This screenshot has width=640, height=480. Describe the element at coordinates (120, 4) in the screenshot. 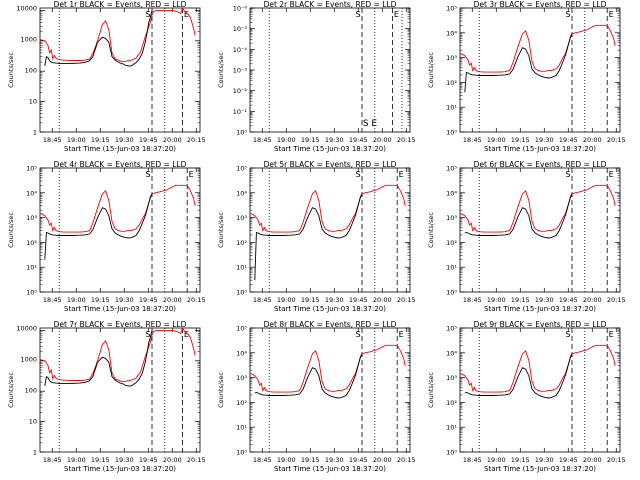

I see `panel-title: Det 1r BLACK = Events, RED = LLD` at that location.